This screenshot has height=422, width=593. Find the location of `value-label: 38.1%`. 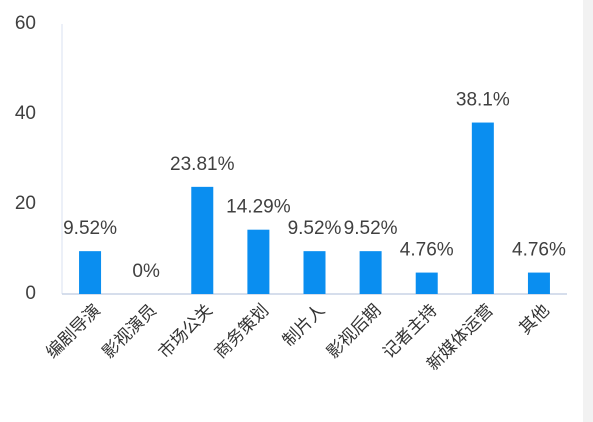

value-label: 38.1% is located at coordinates (483, 100).